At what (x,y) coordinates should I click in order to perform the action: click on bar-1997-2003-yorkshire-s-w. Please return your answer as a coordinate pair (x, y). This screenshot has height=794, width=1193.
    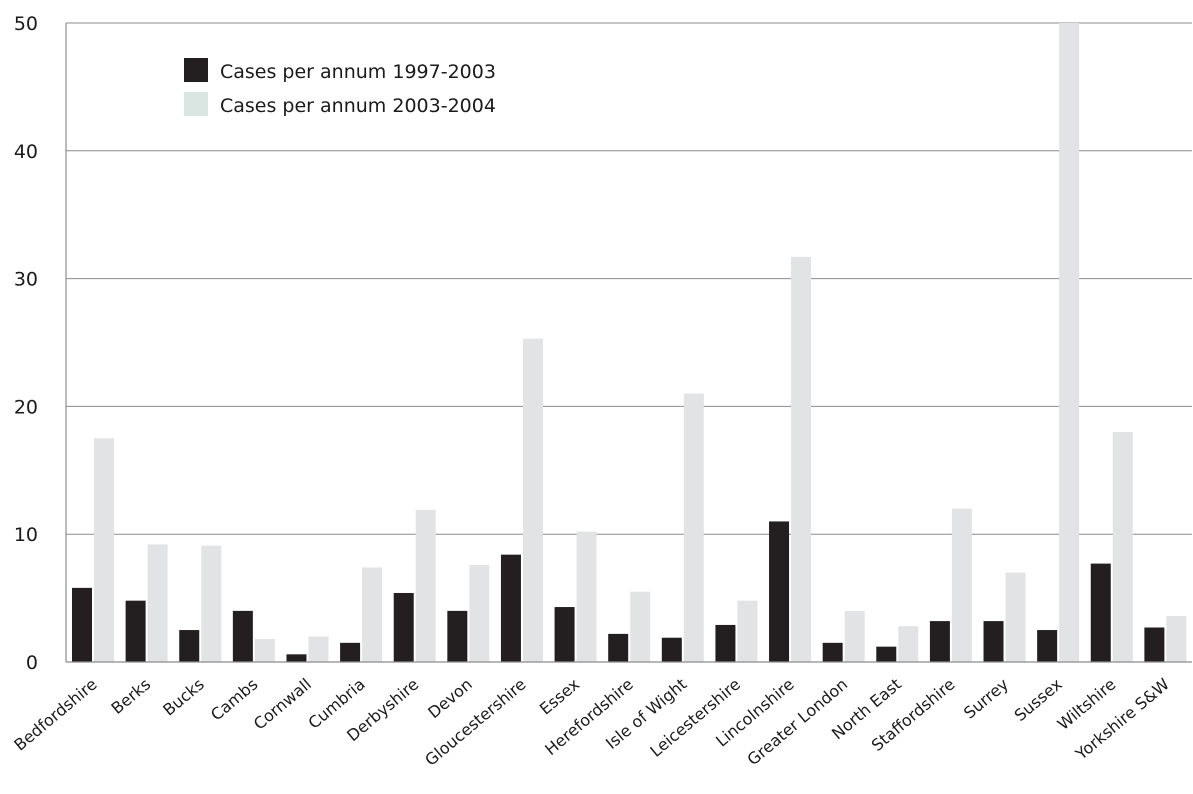
    Looking at the image, I should click on (1154, 644).